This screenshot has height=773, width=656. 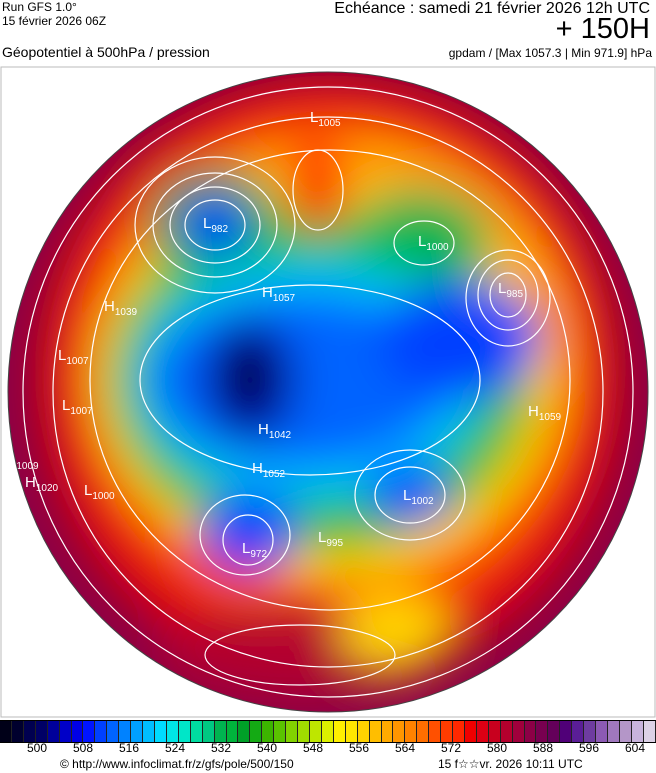 I want to click on high-pressure-label: H1059, so click(x=545, y=413).